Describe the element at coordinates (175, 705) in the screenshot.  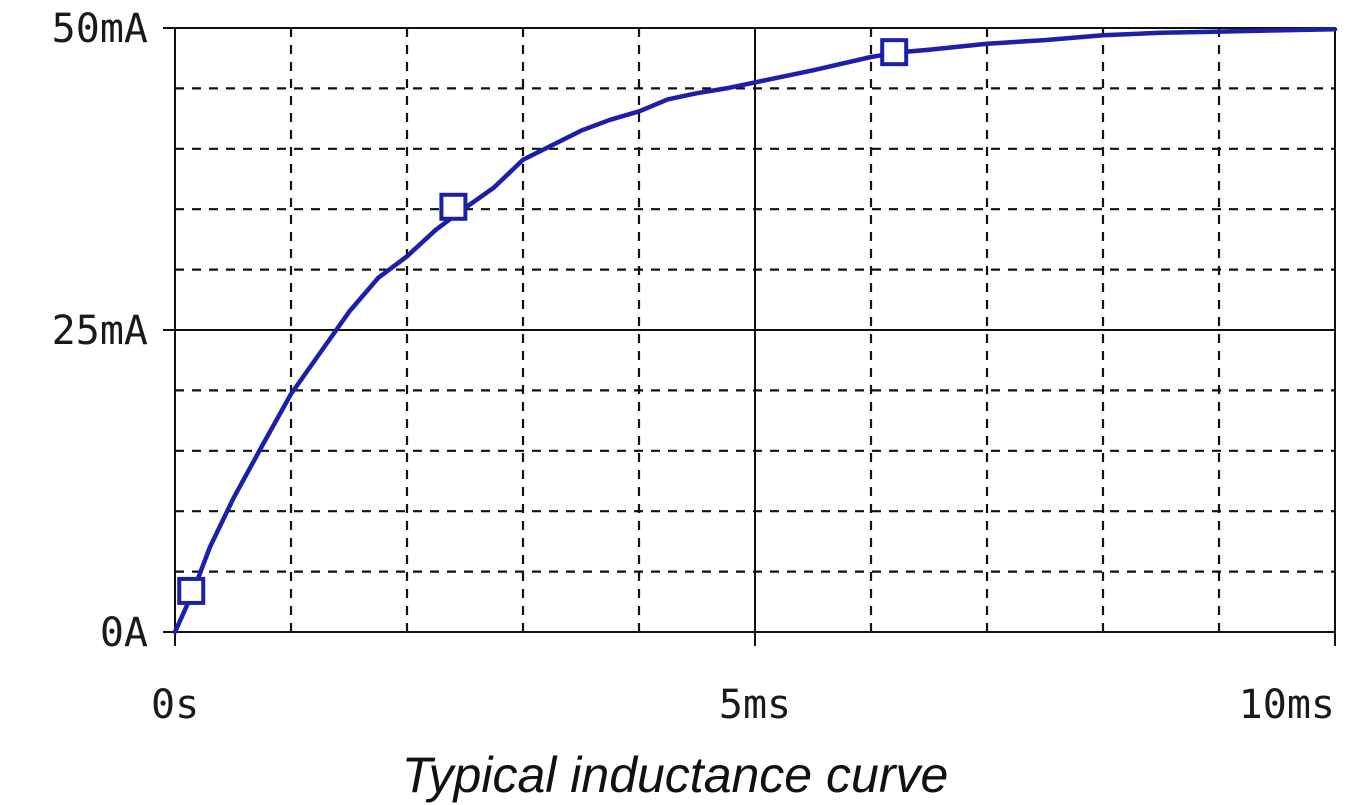
I see `x-tick-label: 0s` at that location.